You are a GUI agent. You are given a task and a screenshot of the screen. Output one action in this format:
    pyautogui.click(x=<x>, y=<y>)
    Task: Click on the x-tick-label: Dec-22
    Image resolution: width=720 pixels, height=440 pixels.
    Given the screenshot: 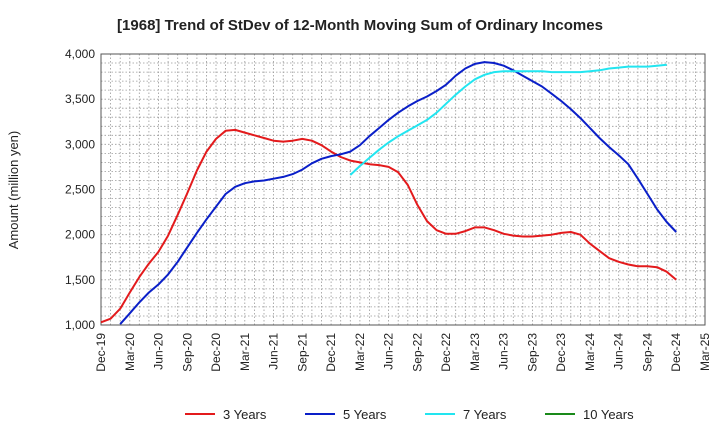 What is the action you would take?
    pyautogui.click(x=446, y=352)
    